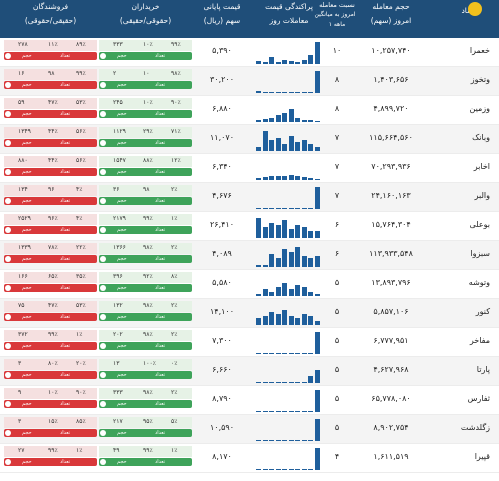 This screenshot has width=499, height=481. Describe the element at coordinates (337, 224) in the screenshot. I see `ratio-cell: ۶` at that location.